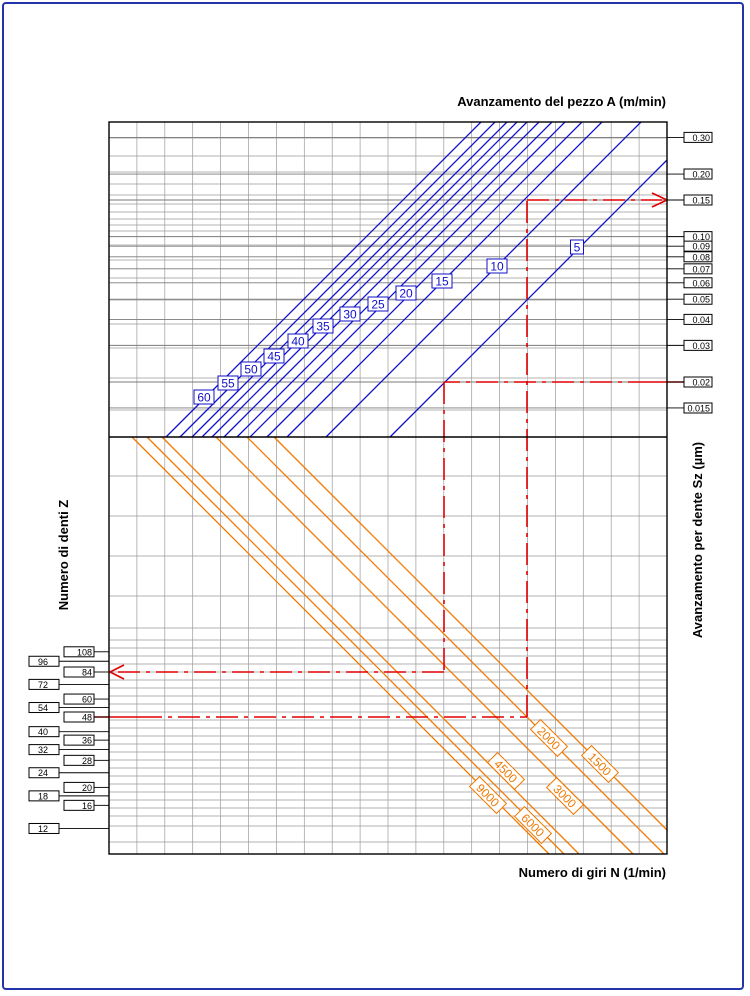 This screenshot has width=750, height=996. What do you see at coordinates (701, 346) in the screenshot?
I see `sz-tick-label: 0.03` at bounding box center [701, 346].